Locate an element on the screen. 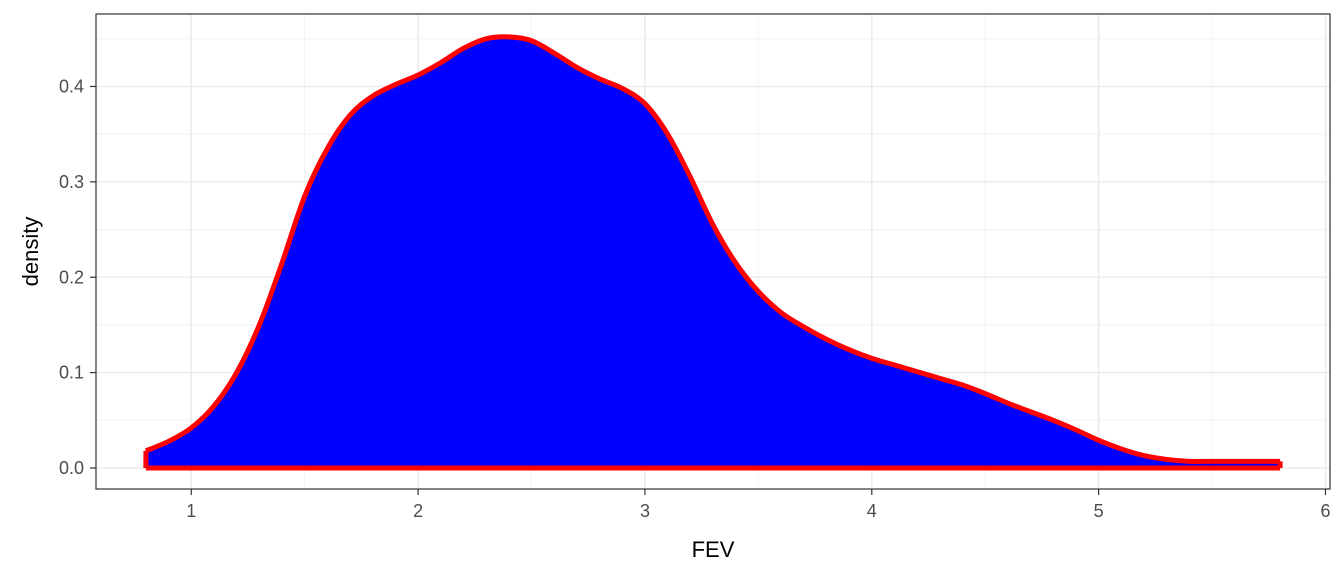 This screenshot has height=576, width=1344. x-tick-label: 3 is located at coordinates (645, 511).